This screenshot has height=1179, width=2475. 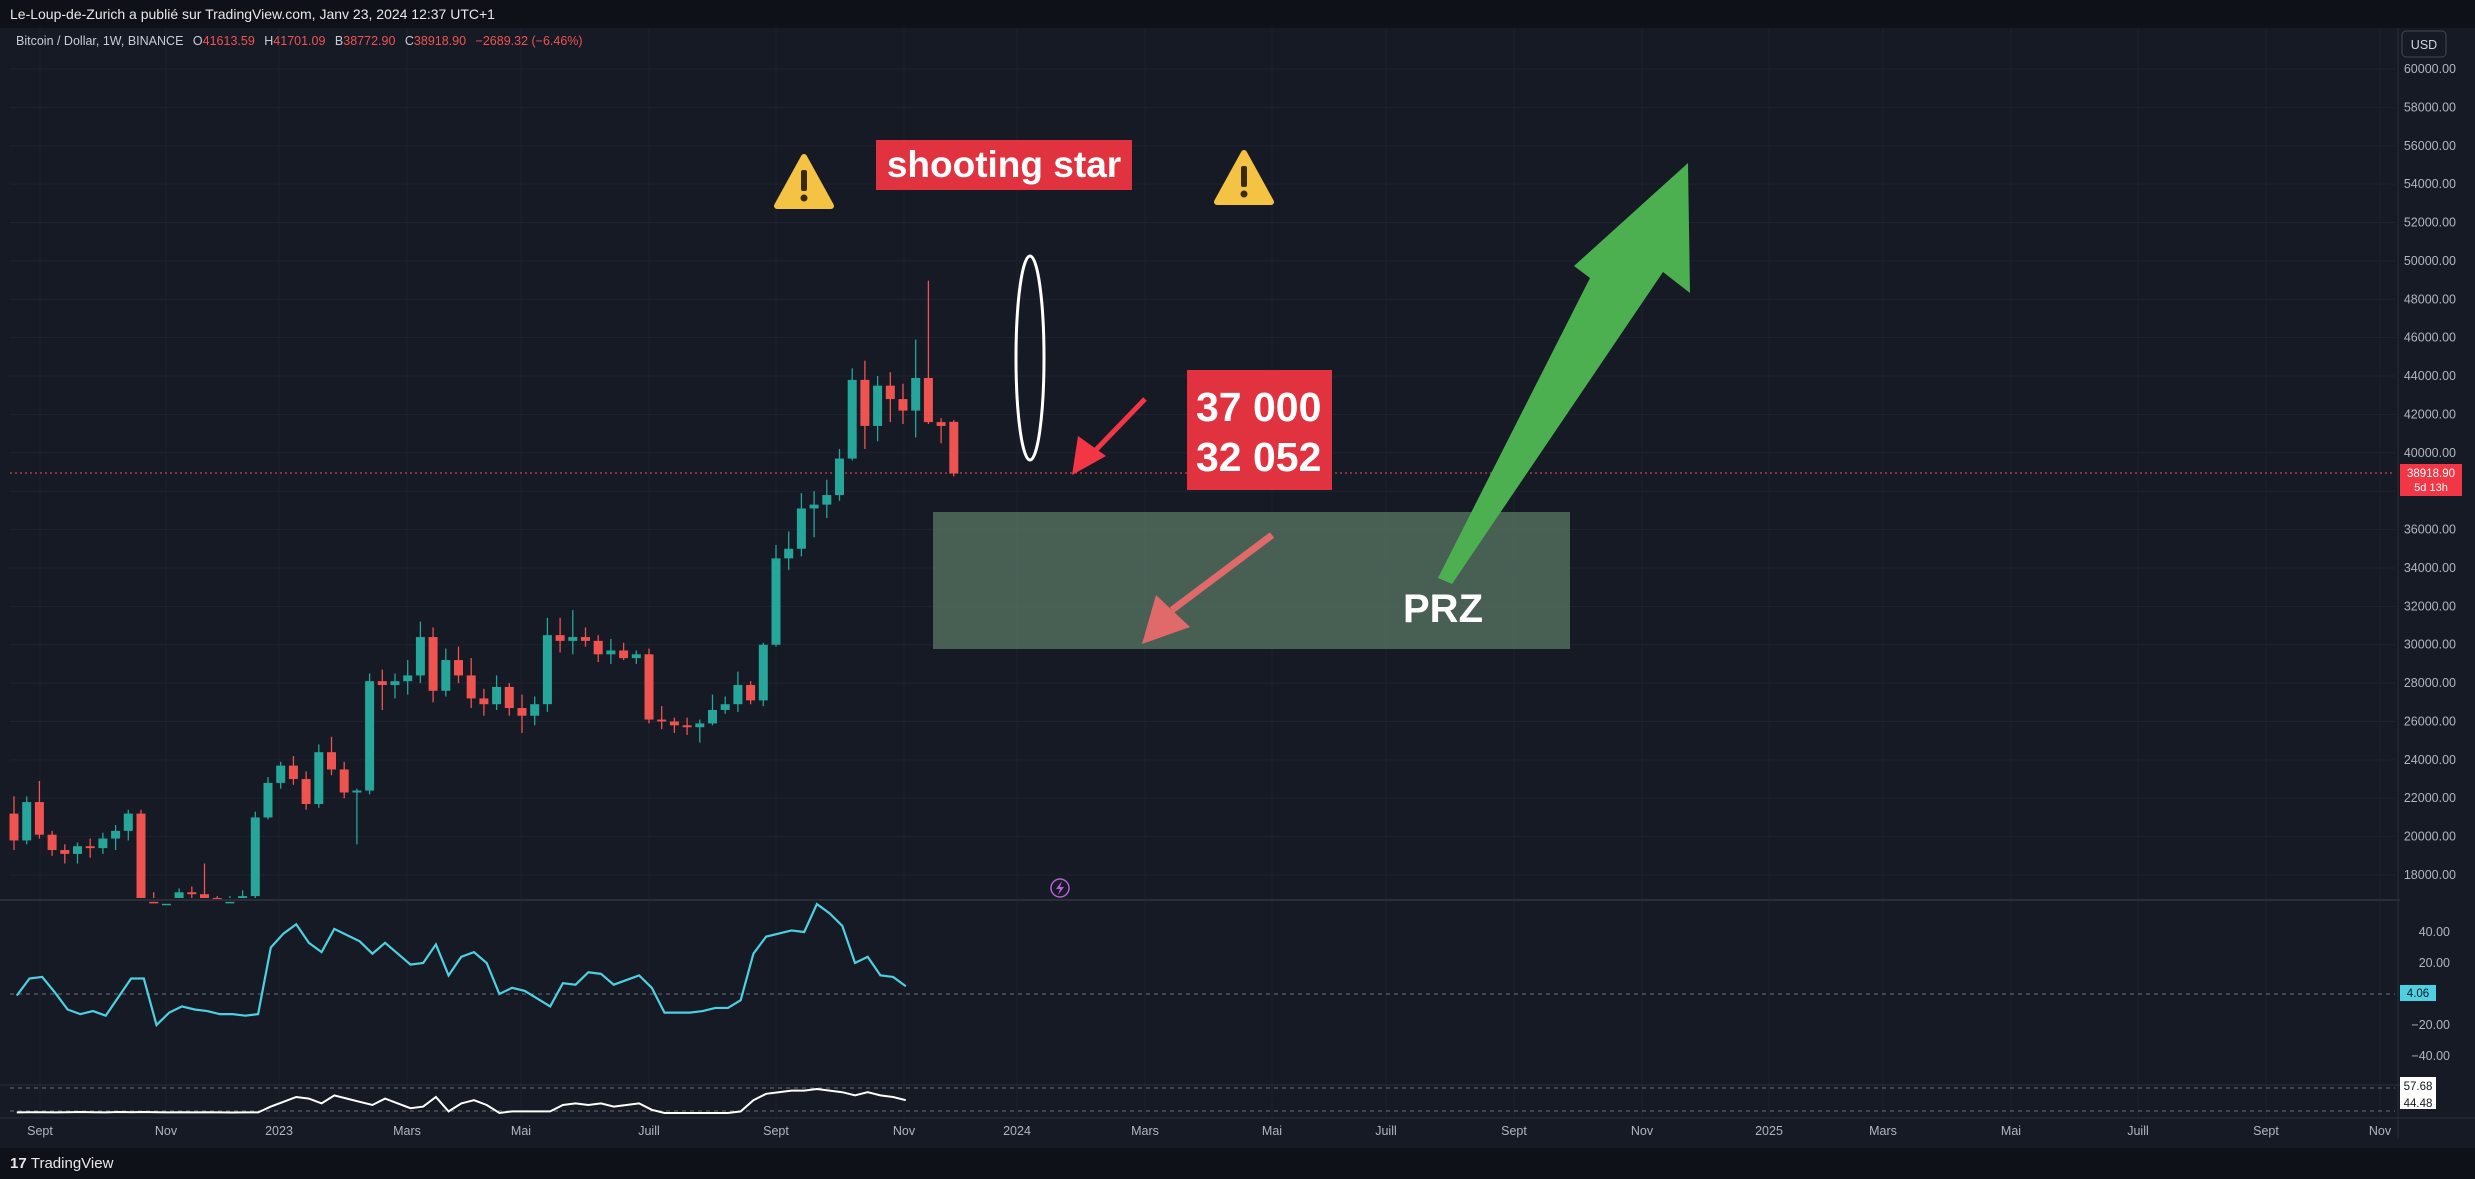 I want to click on time-tick-label: Mai, so click(x=521, y=1131).